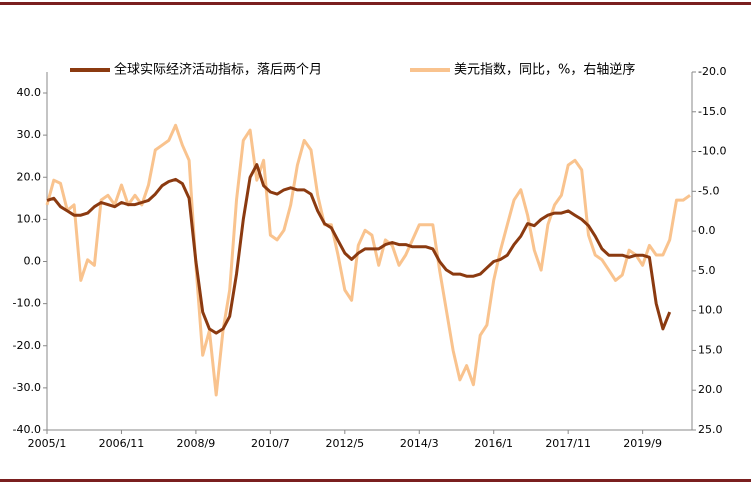  What do you see at coordinates (544, 70) in the screenshot?
I see `legend-label: 美元指数，同比，%，右轴逆序` at bounding box center [544, 70].